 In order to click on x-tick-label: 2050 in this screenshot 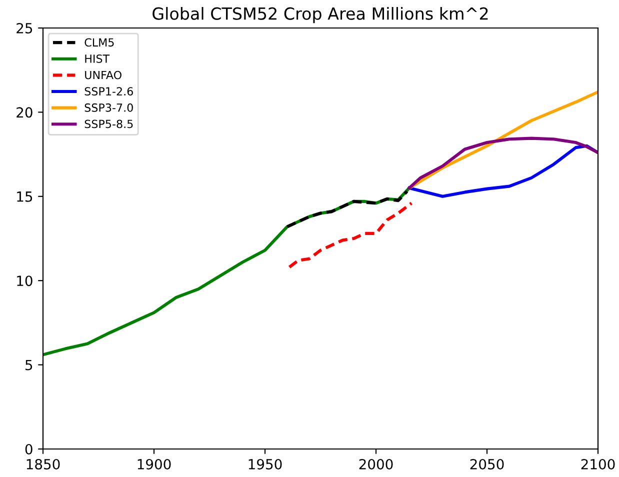, I will do `click(487, 464)`.